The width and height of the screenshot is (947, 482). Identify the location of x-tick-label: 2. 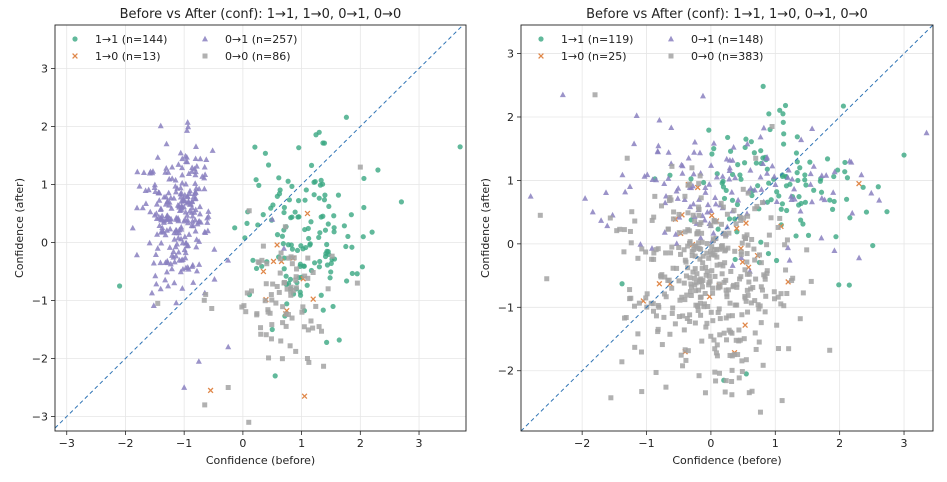
(360, 443).